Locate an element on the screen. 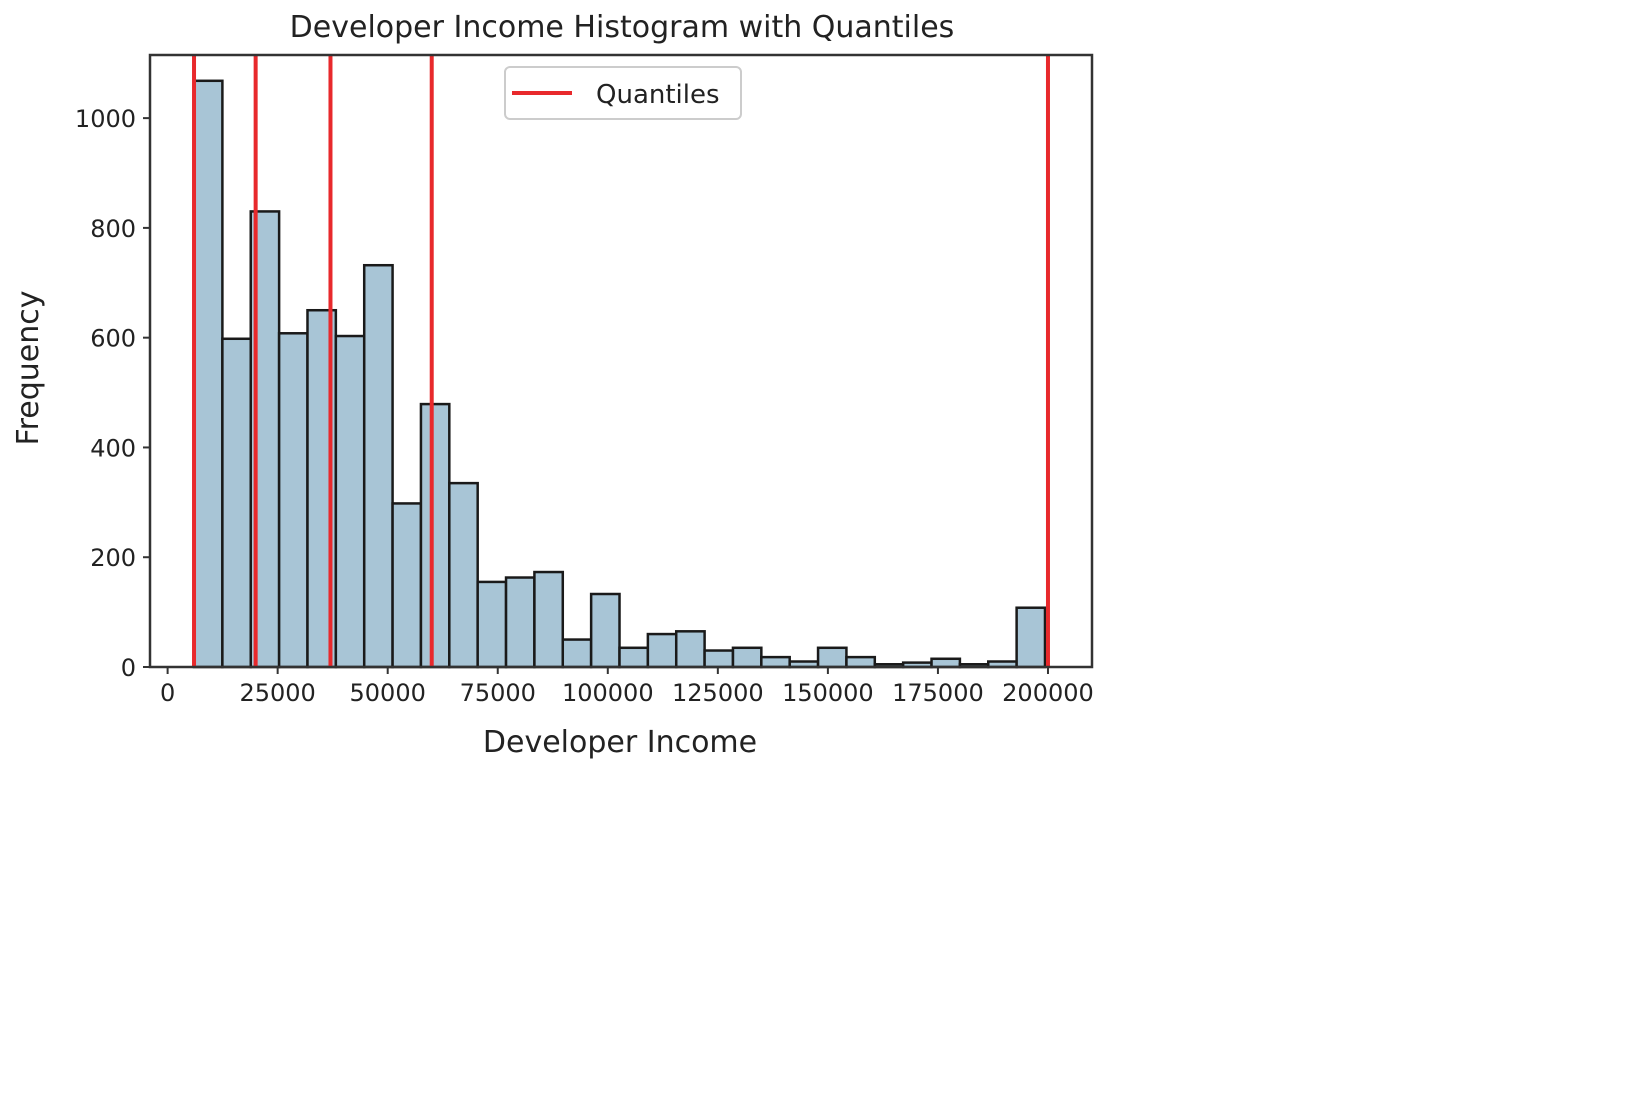 The height and width of the screenshot is (1094, 1641). legend-label: Quantiles is located at coordinates (658, 95).